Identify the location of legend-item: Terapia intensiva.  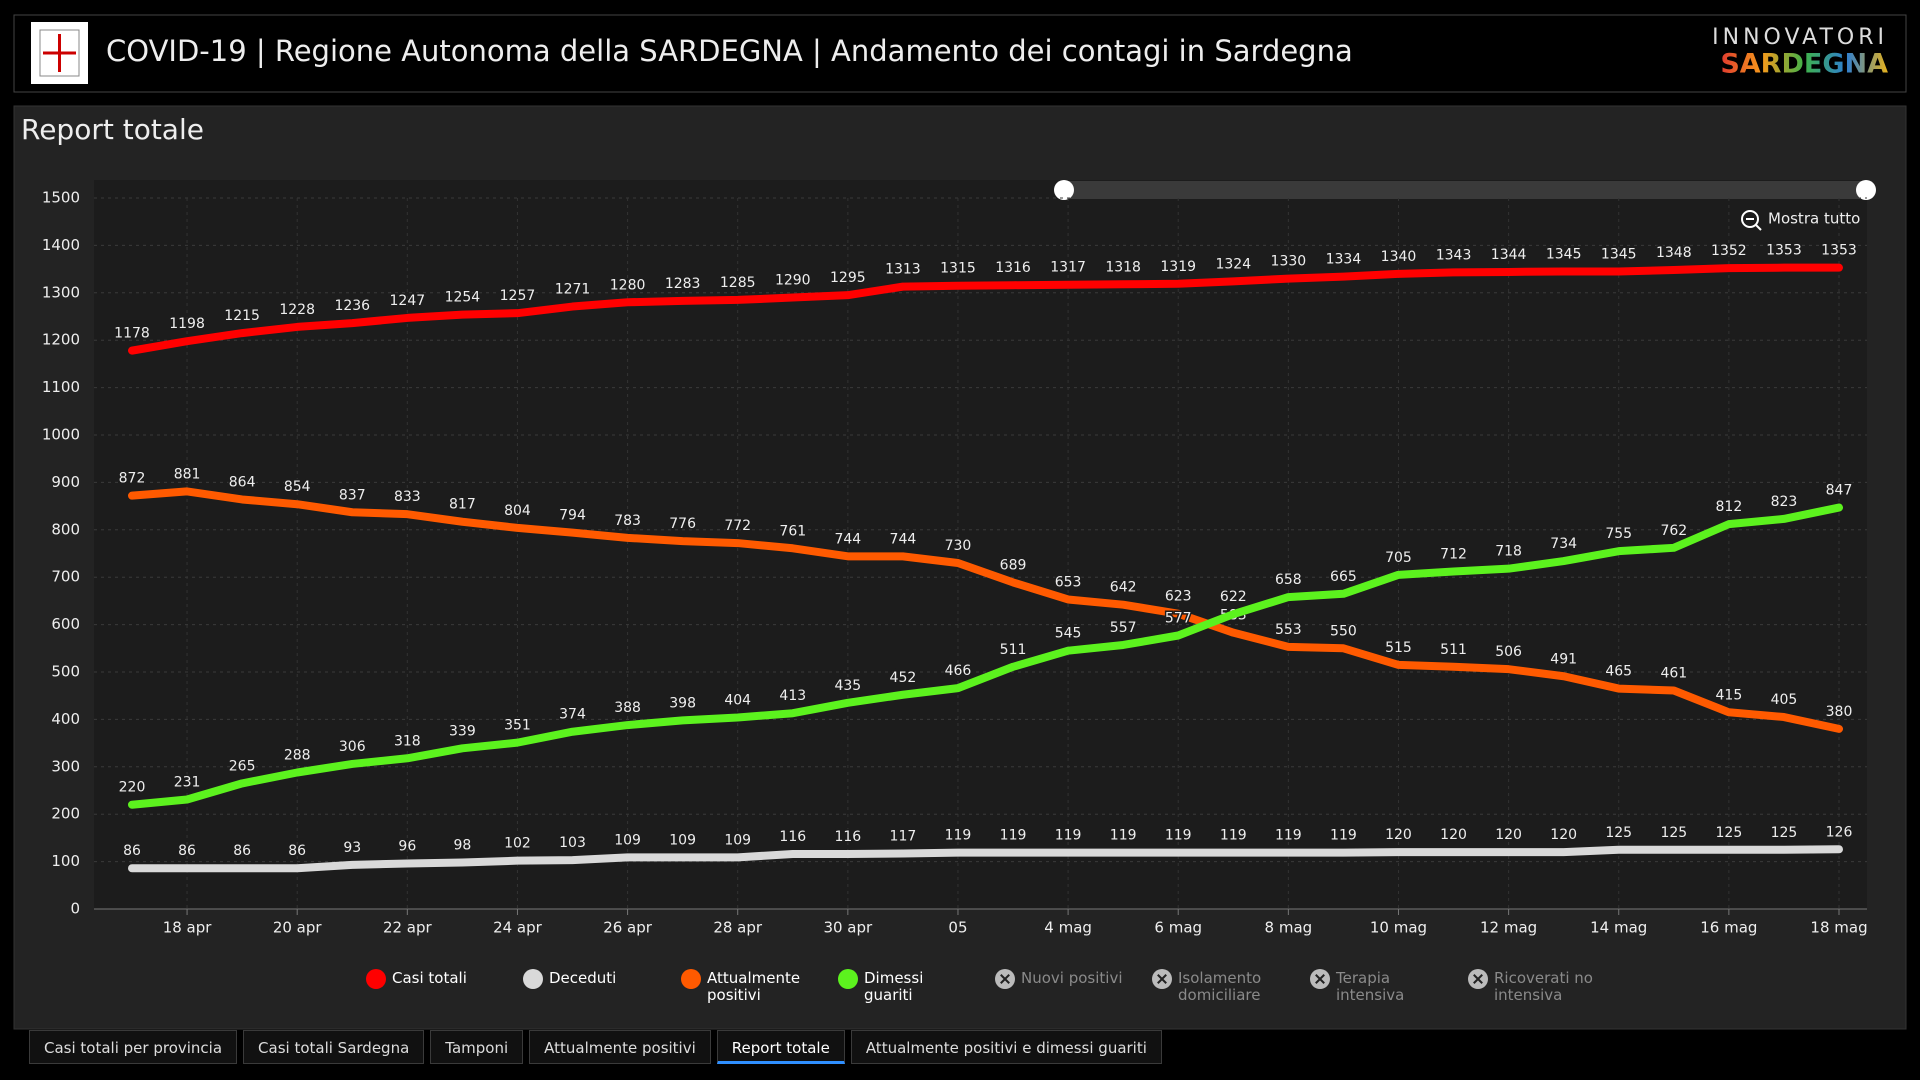
(1378, 986).